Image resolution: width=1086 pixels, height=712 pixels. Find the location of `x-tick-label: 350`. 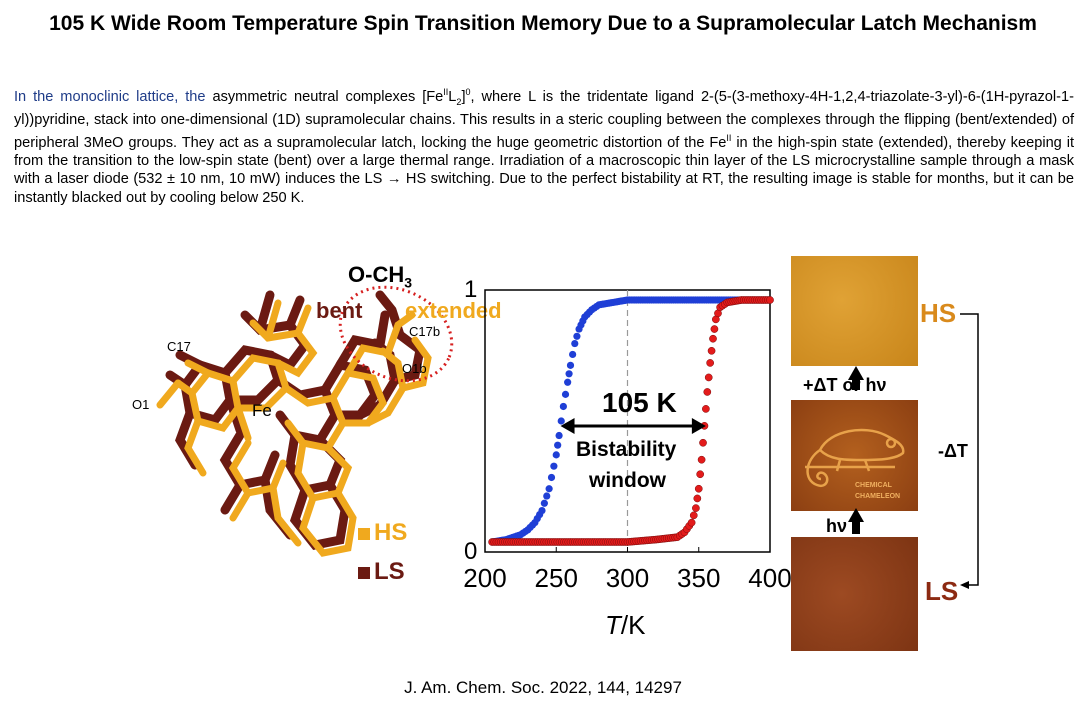

x-tick-label: 350 is located at coordinates (698, 578).